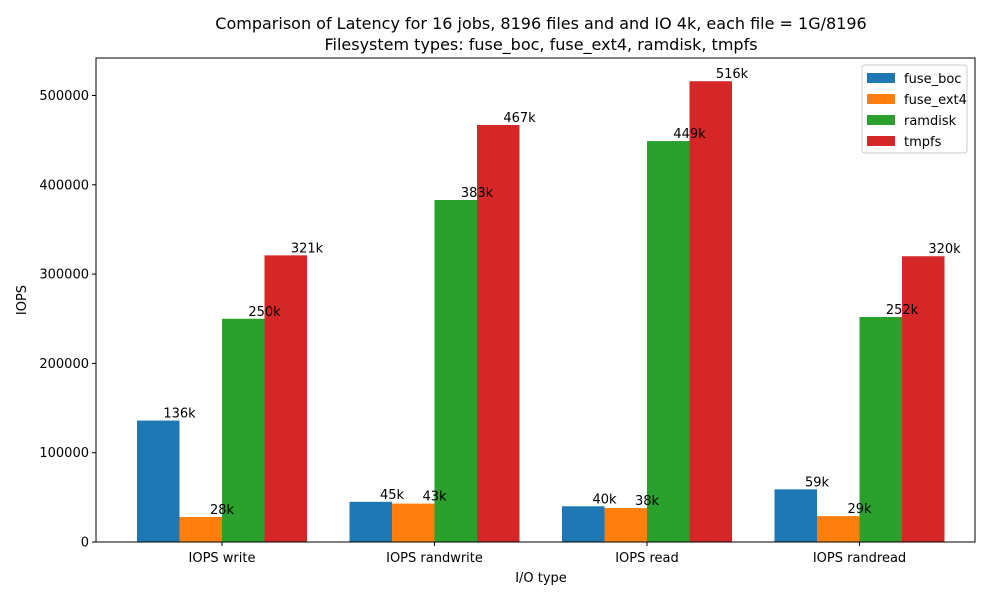 The height and width of the screenshot is (600, 1000). What do you see at coordinates (392, 495) in the screenshot?
I see `data-label: 45k` at bounding box center [392, 495].